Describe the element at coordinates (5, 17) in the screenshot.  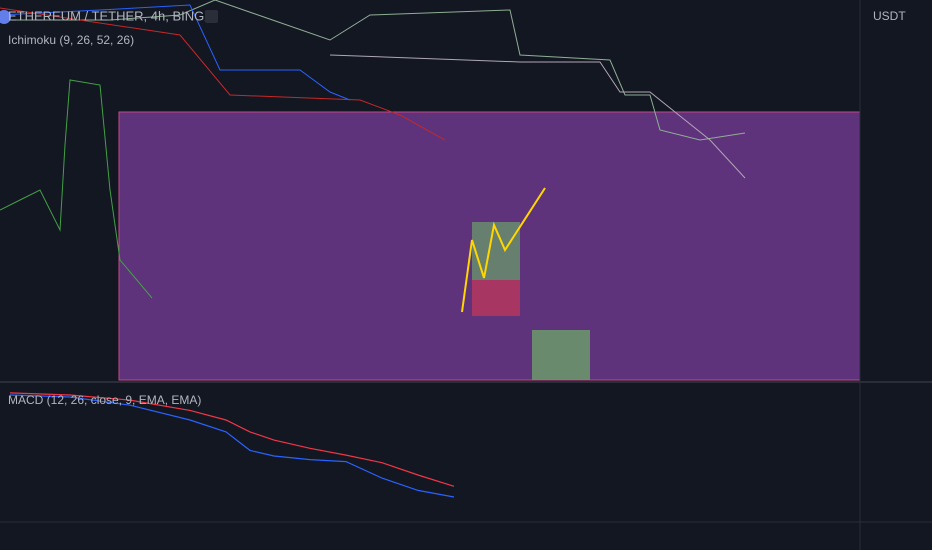
I see `symbol-icon` at that location.